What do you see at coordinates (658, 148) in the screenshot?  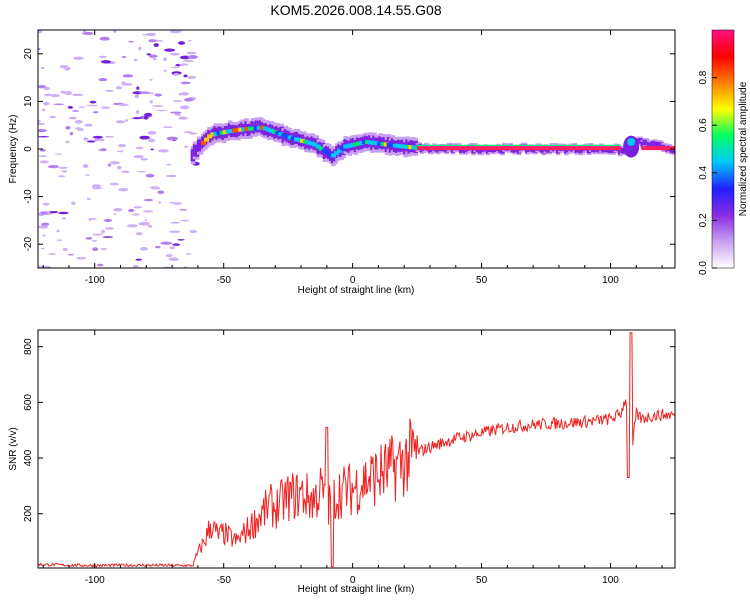 I see `ridge-peak-line` at bounding box center [658, 148].